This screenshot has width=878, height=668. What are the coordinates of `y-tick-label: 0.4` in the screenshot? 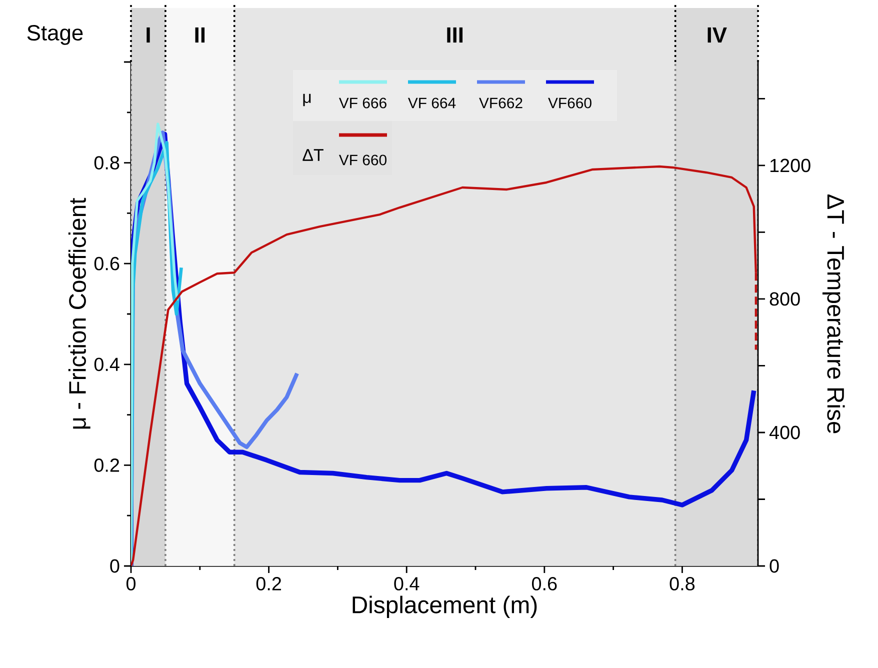 It's located at (107, 365).